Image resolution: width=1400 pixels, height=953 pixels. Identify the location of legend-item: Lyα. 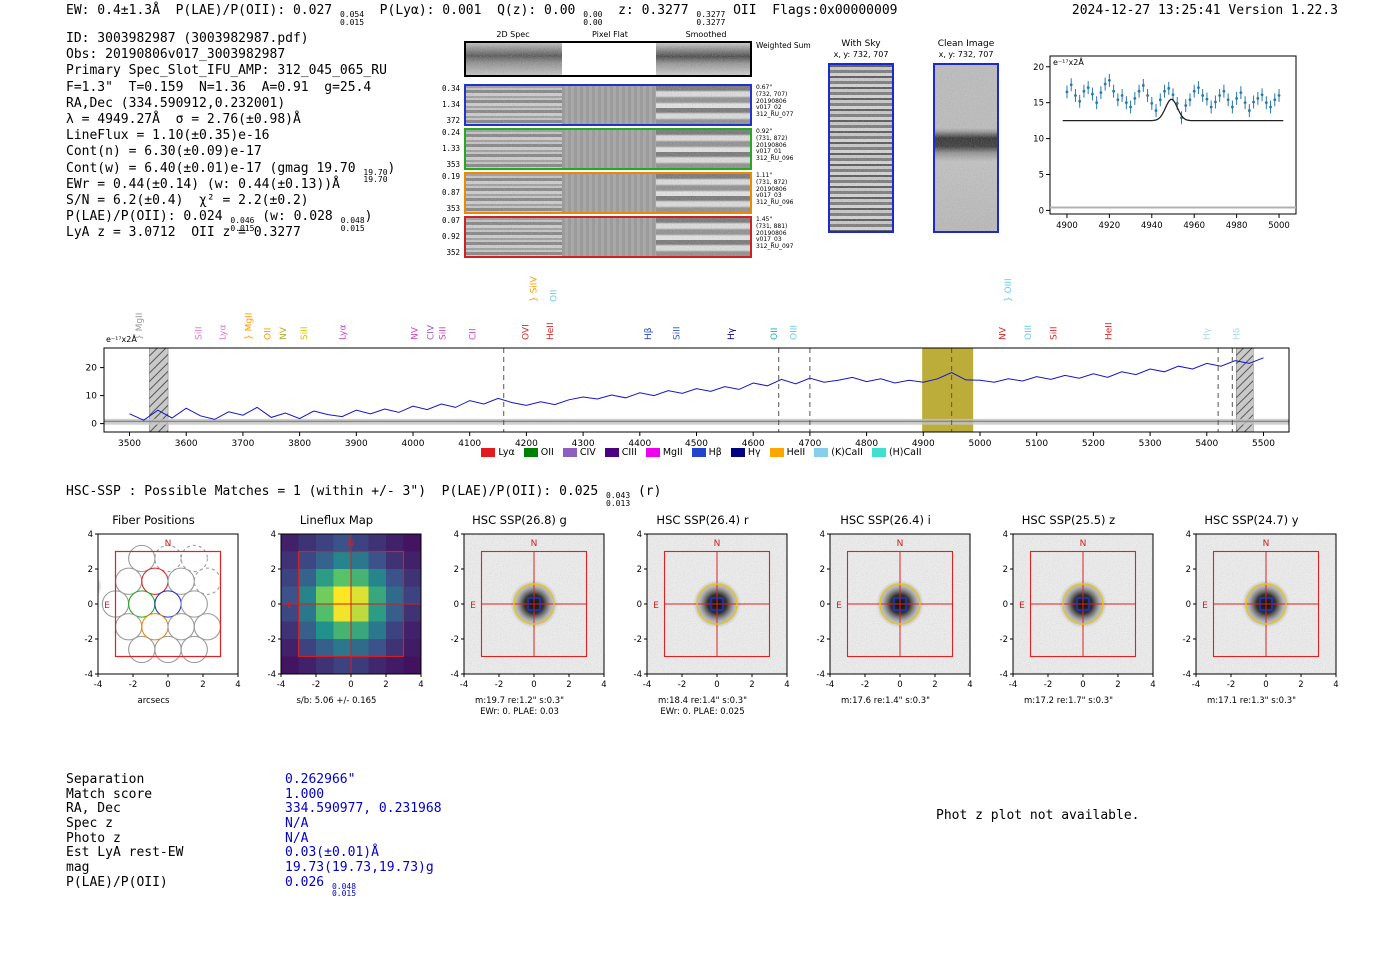
(498, 452).